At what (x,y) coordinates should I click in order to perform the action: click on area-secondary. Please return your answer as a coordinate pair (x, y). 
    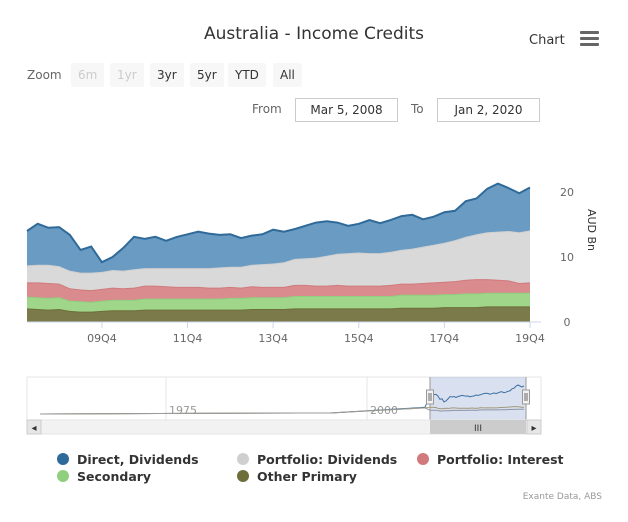
    Looking at the image, I should click on (278, 302).